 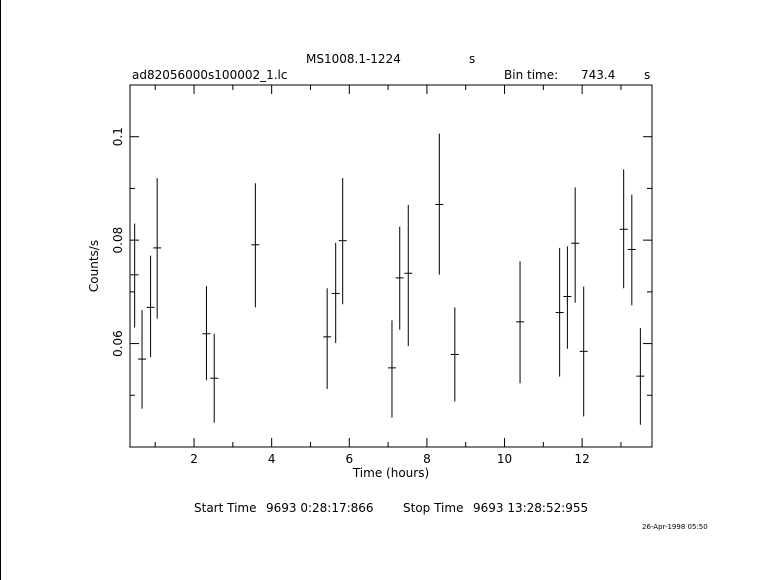 I want to click on x-tick-label: 12, so click(x=582, y=459).